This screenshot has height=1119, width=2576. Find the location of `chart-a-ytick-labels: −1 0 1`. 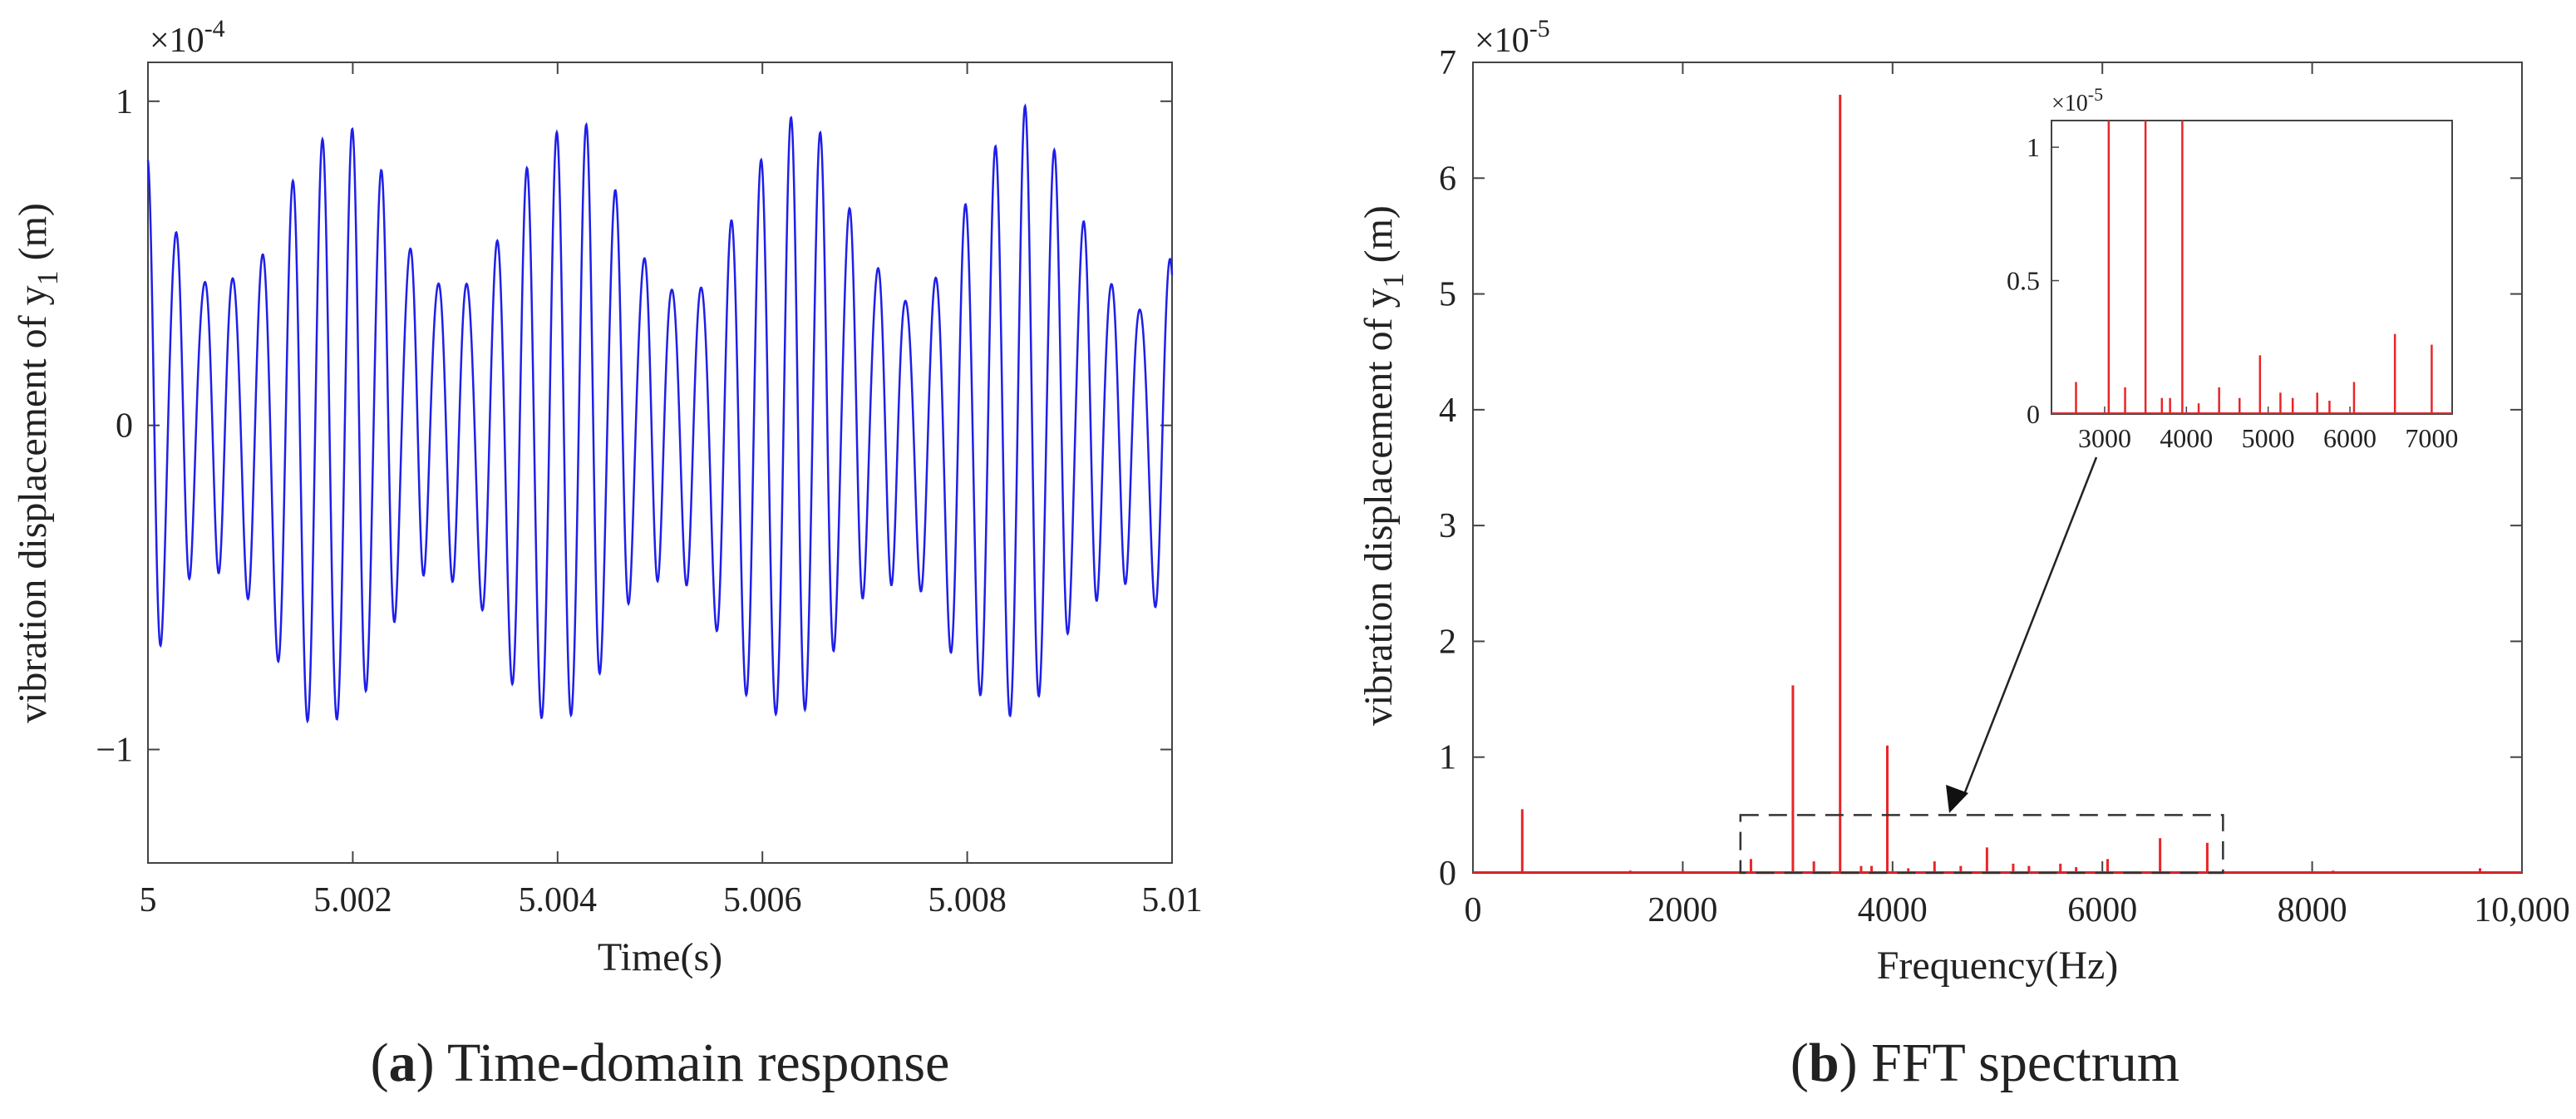

chart-a-ytick-labels: −1 0 1 is located at coordinates (114, 426).